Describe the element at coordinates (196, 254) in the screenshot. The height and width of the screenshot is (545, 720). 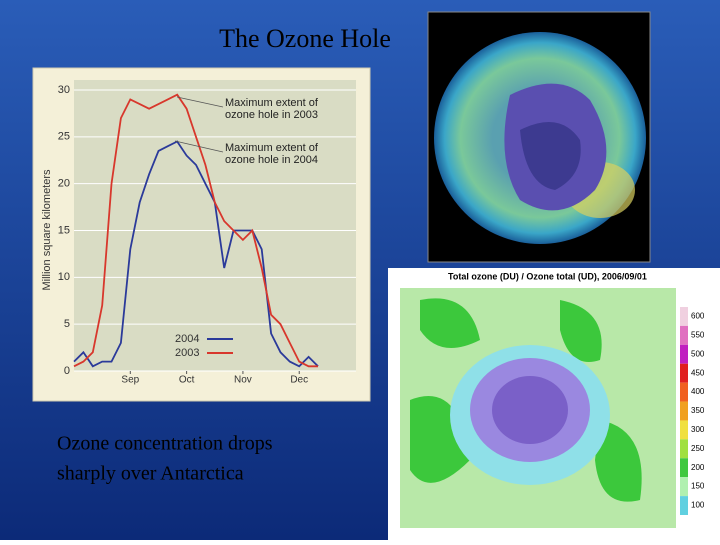
I see `series-line` at that location.